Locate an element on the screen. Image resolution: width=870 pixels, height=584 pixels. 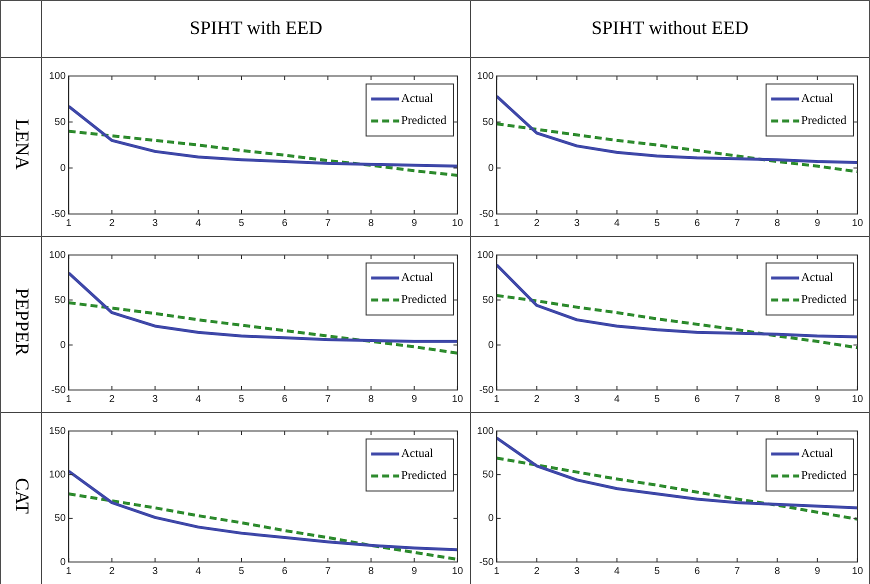
chart-title: SPIHT with EED is located at coordinates (256, 29).